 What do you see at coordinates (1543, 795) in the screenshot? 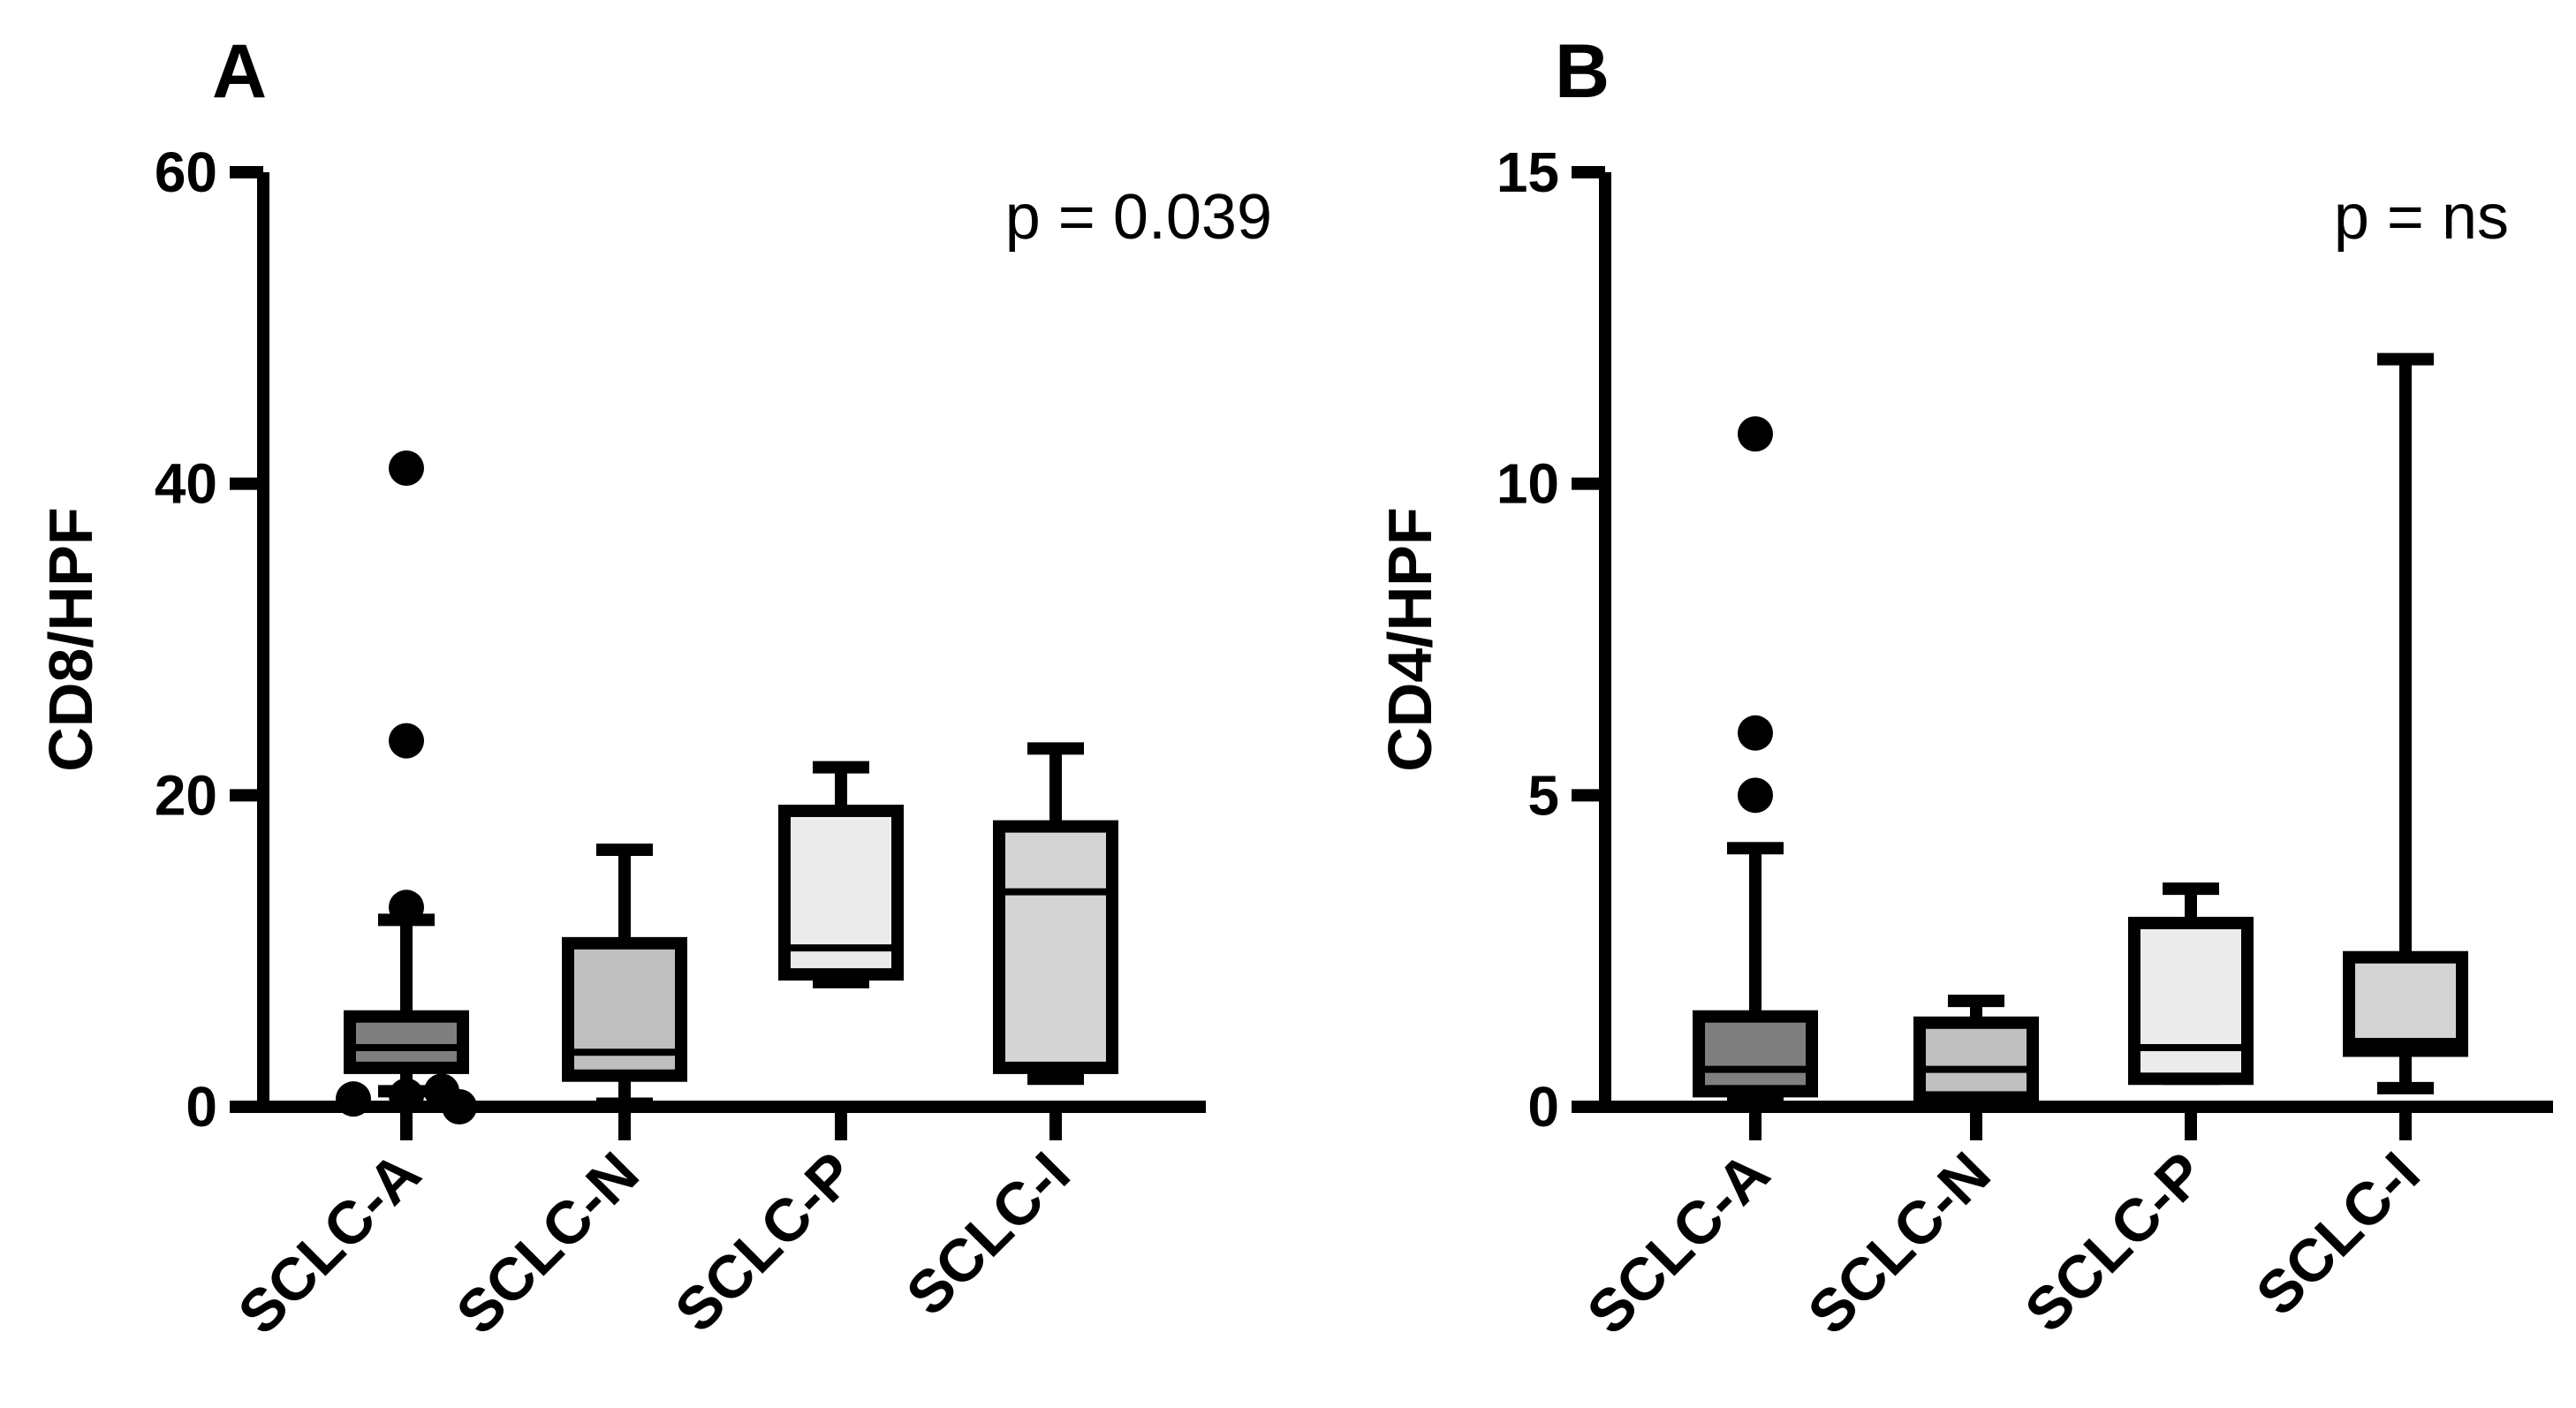
I see `y-tick-label: 5` at bounding box center [1543, 795].